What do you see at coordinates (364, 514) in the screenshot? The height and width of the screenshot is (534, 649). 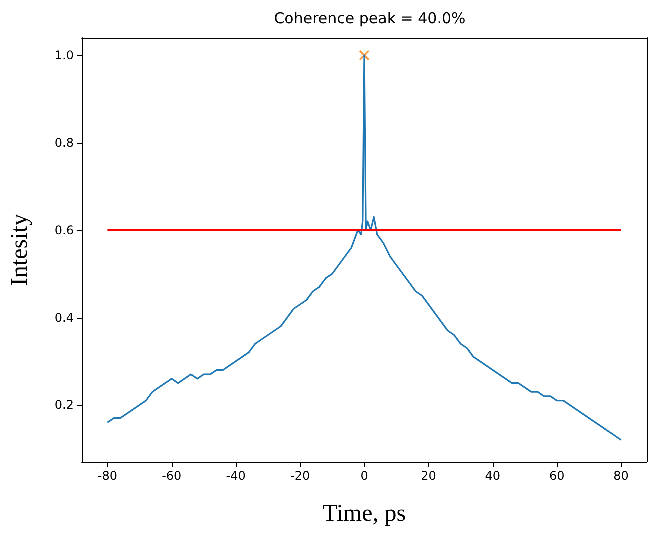 I see `x-axis-title: Time, ps` at bounding box center [364, 514].